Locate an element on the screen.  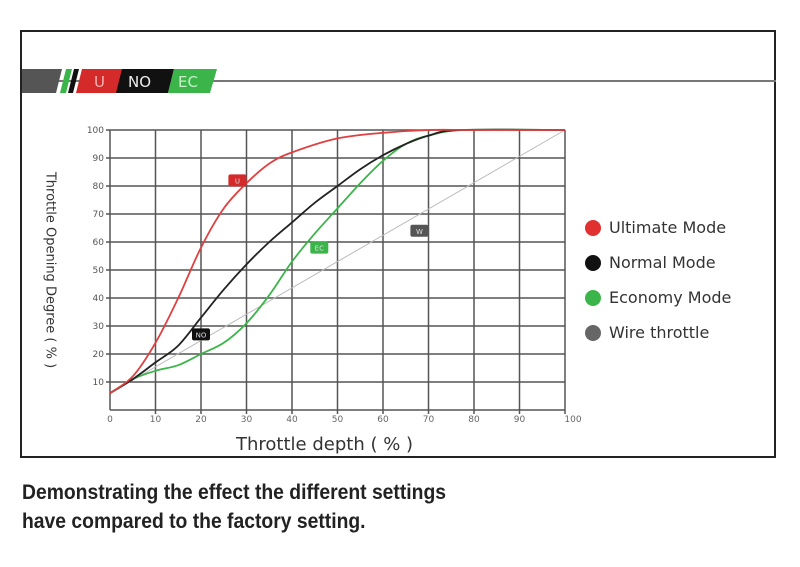
x-tick-label: 80 is located at coordinates (474, 420).